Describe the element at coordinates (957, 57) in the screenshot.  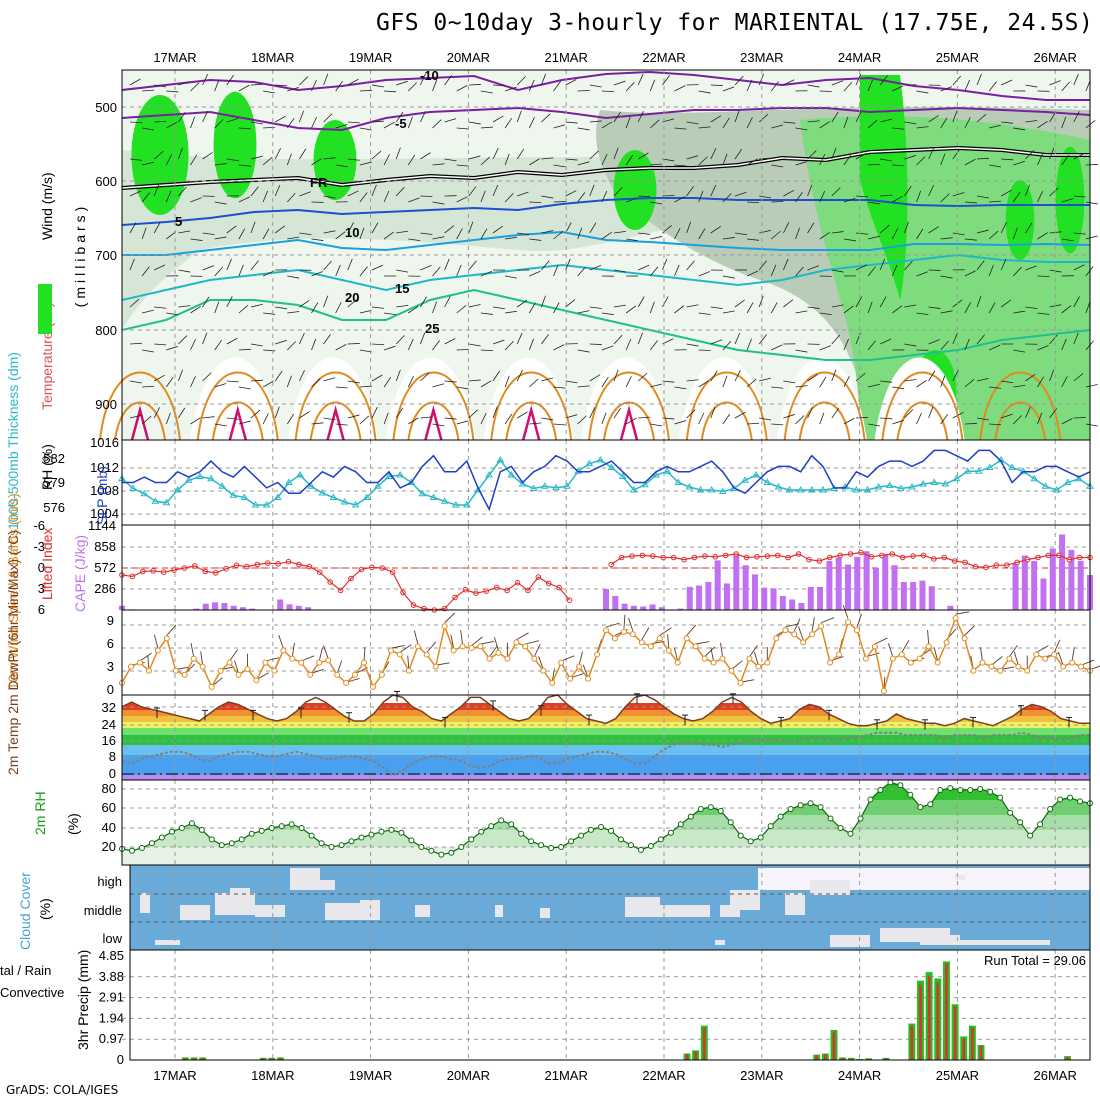
I see `date-label-top: 25MAR` at that location.